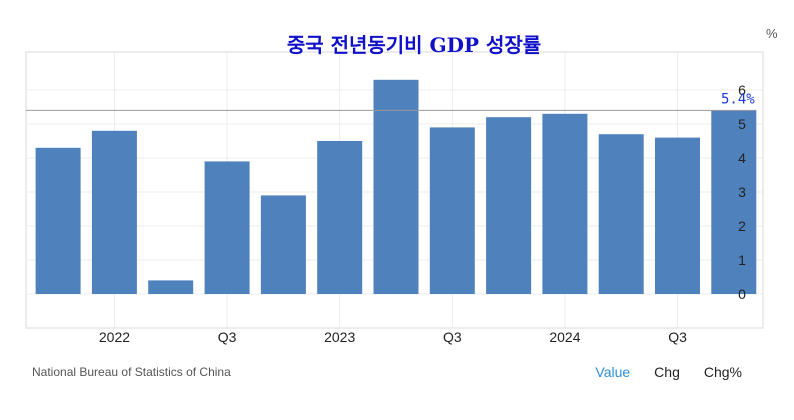 This screenshot has width=794, height=420. Describe the element at coordinates (564, 337) in the screenshot. I see `x-tick-label: 2024` at that location.